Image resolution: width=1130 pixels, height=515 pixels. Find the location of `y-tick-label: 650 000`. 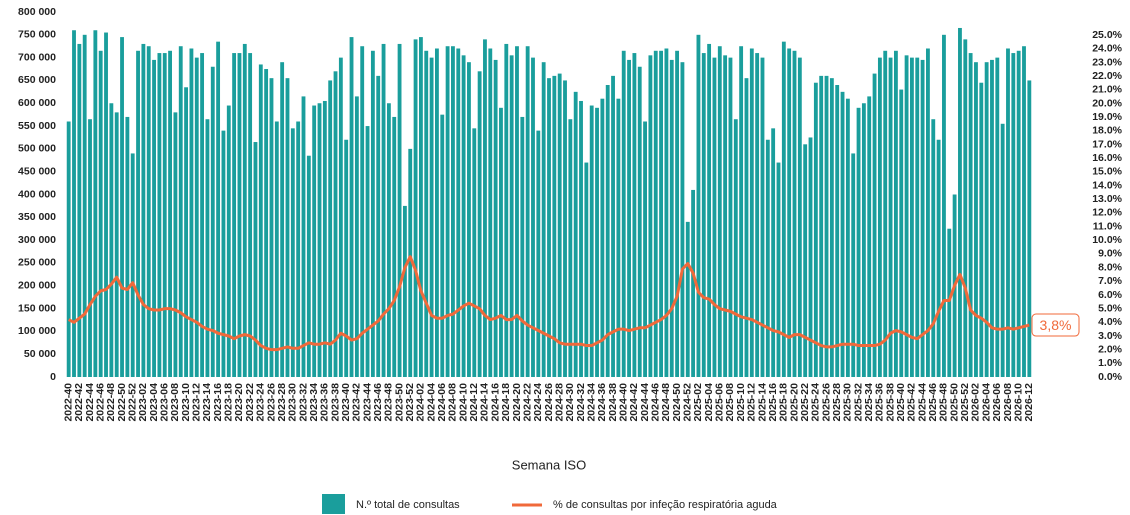

y-tick-label: 650 000 is located at coordinates (37, 80).